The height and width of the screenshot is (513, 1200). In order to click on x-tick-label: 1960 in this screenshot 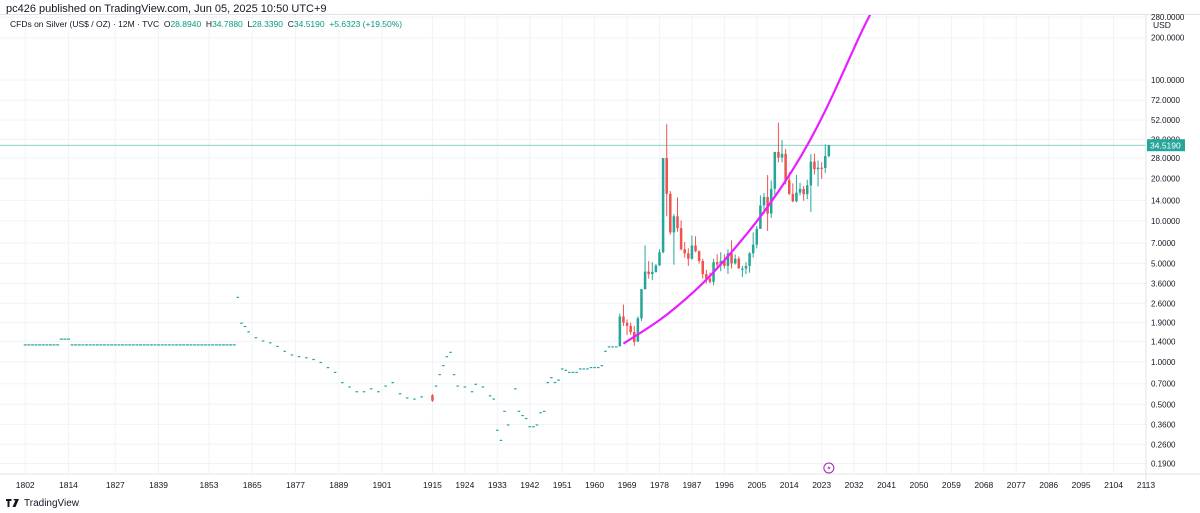, I will do `click(594, 485)`.